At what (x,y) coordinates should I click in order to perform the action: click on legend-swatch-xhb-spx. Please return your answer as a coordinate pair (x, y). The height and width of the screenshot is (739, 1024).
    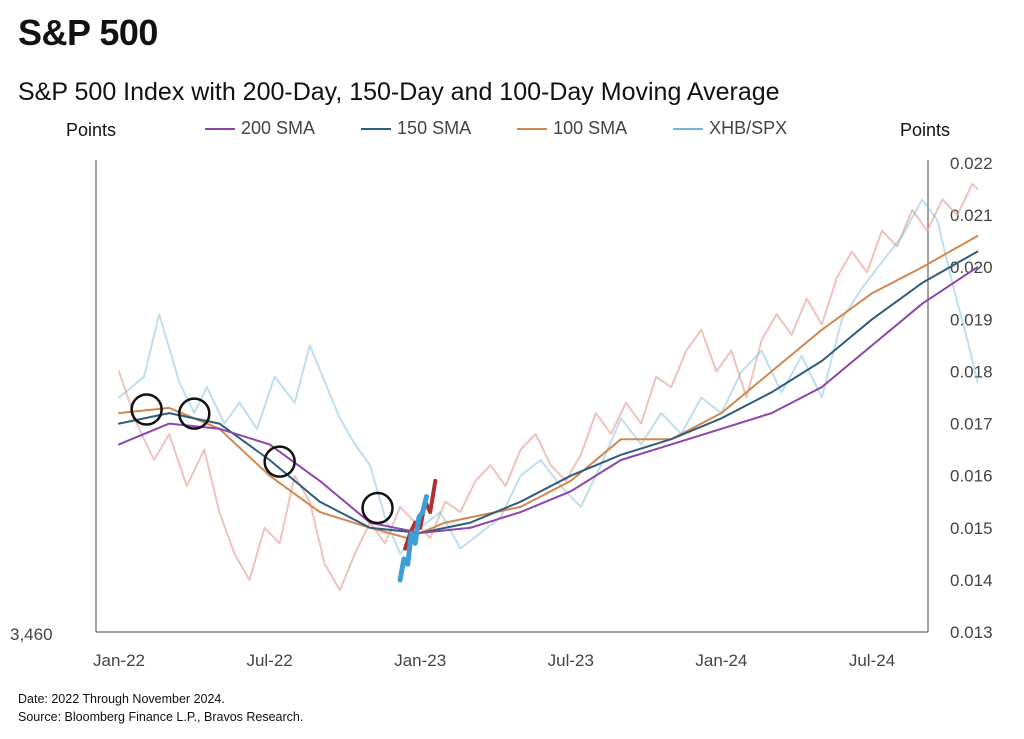
    Looking at the image, I should click on (688, 128).